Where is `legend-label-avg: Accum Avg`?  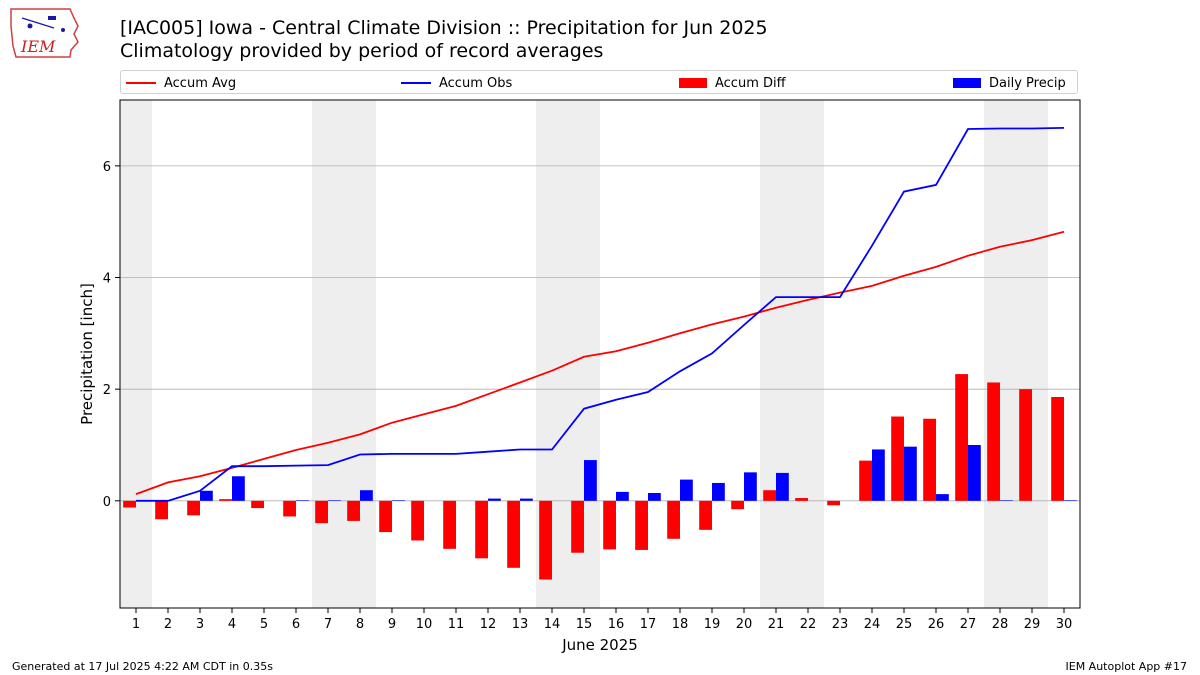
legend-label-avg: Accum Avg is located at coordinates (200, 83).